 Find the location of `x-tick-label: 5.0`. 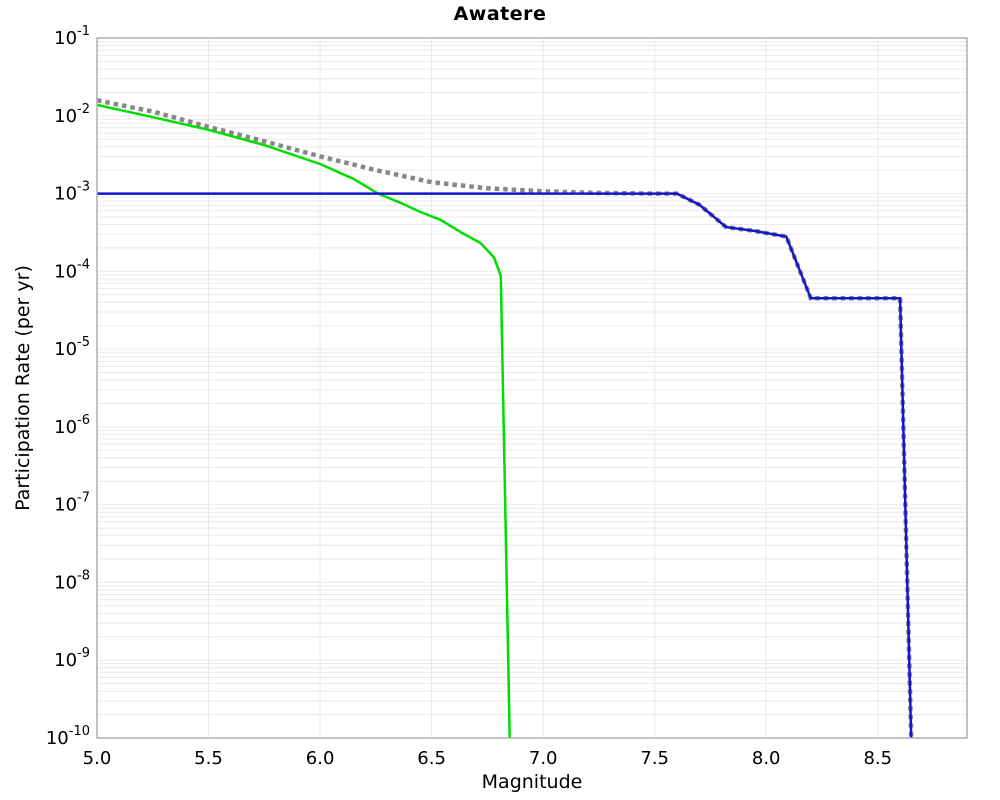

x-tick-label: 5.0 is located at coordinates (97, 758).